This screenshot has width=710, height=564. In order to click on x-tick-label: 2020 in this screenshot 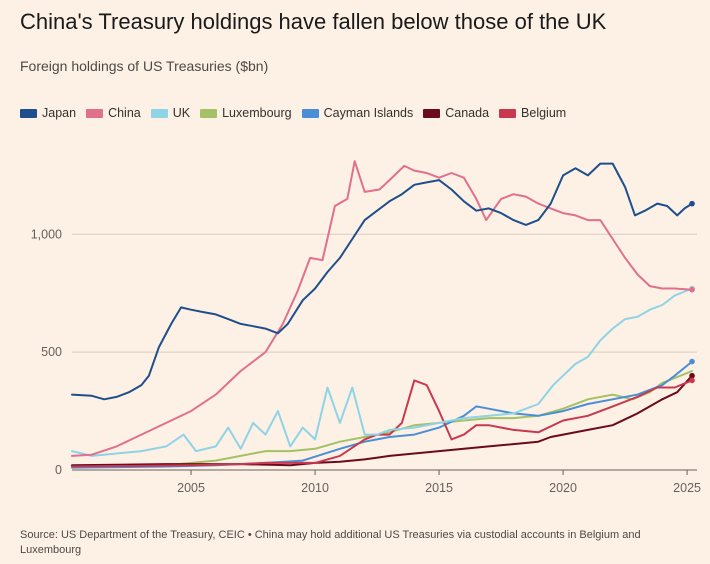, I will do `click(563, 488)`.